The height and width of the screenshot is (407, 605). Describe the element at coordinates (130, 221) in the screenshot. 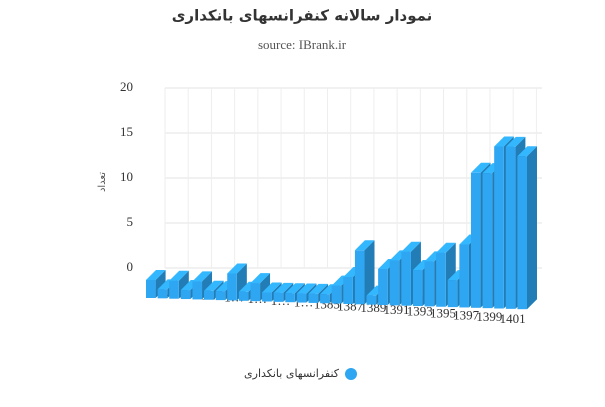

I see `y-tick-label: 5` at that location.